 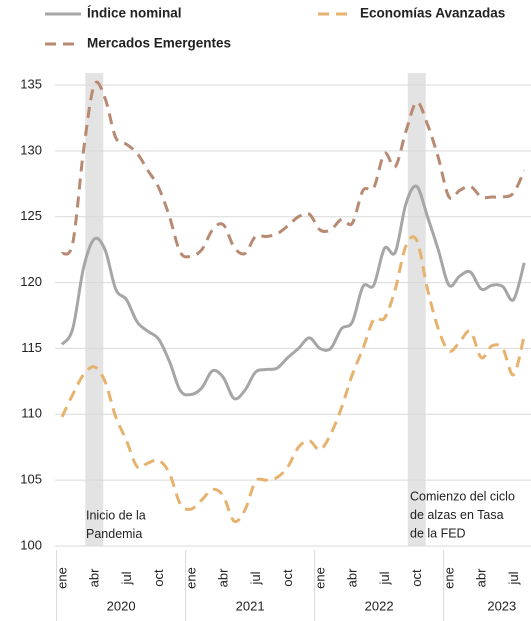 I want to click on annotation: Pandemia, so click(x=114, y=534).